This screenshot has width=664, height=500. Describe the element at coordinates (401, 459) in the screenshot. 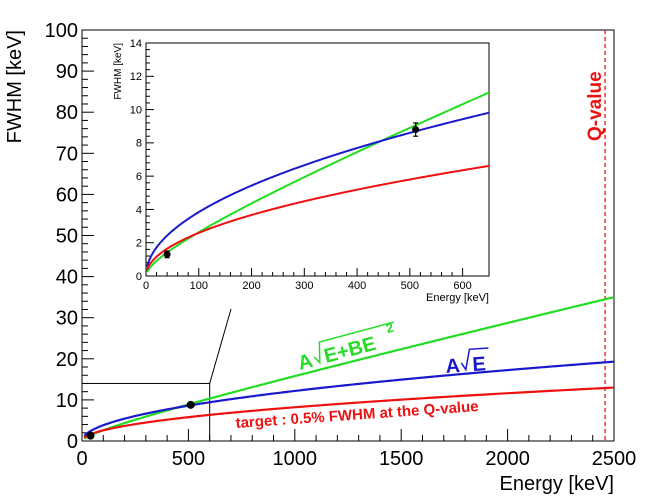

I see `x-tick-label: 1500` at that location.